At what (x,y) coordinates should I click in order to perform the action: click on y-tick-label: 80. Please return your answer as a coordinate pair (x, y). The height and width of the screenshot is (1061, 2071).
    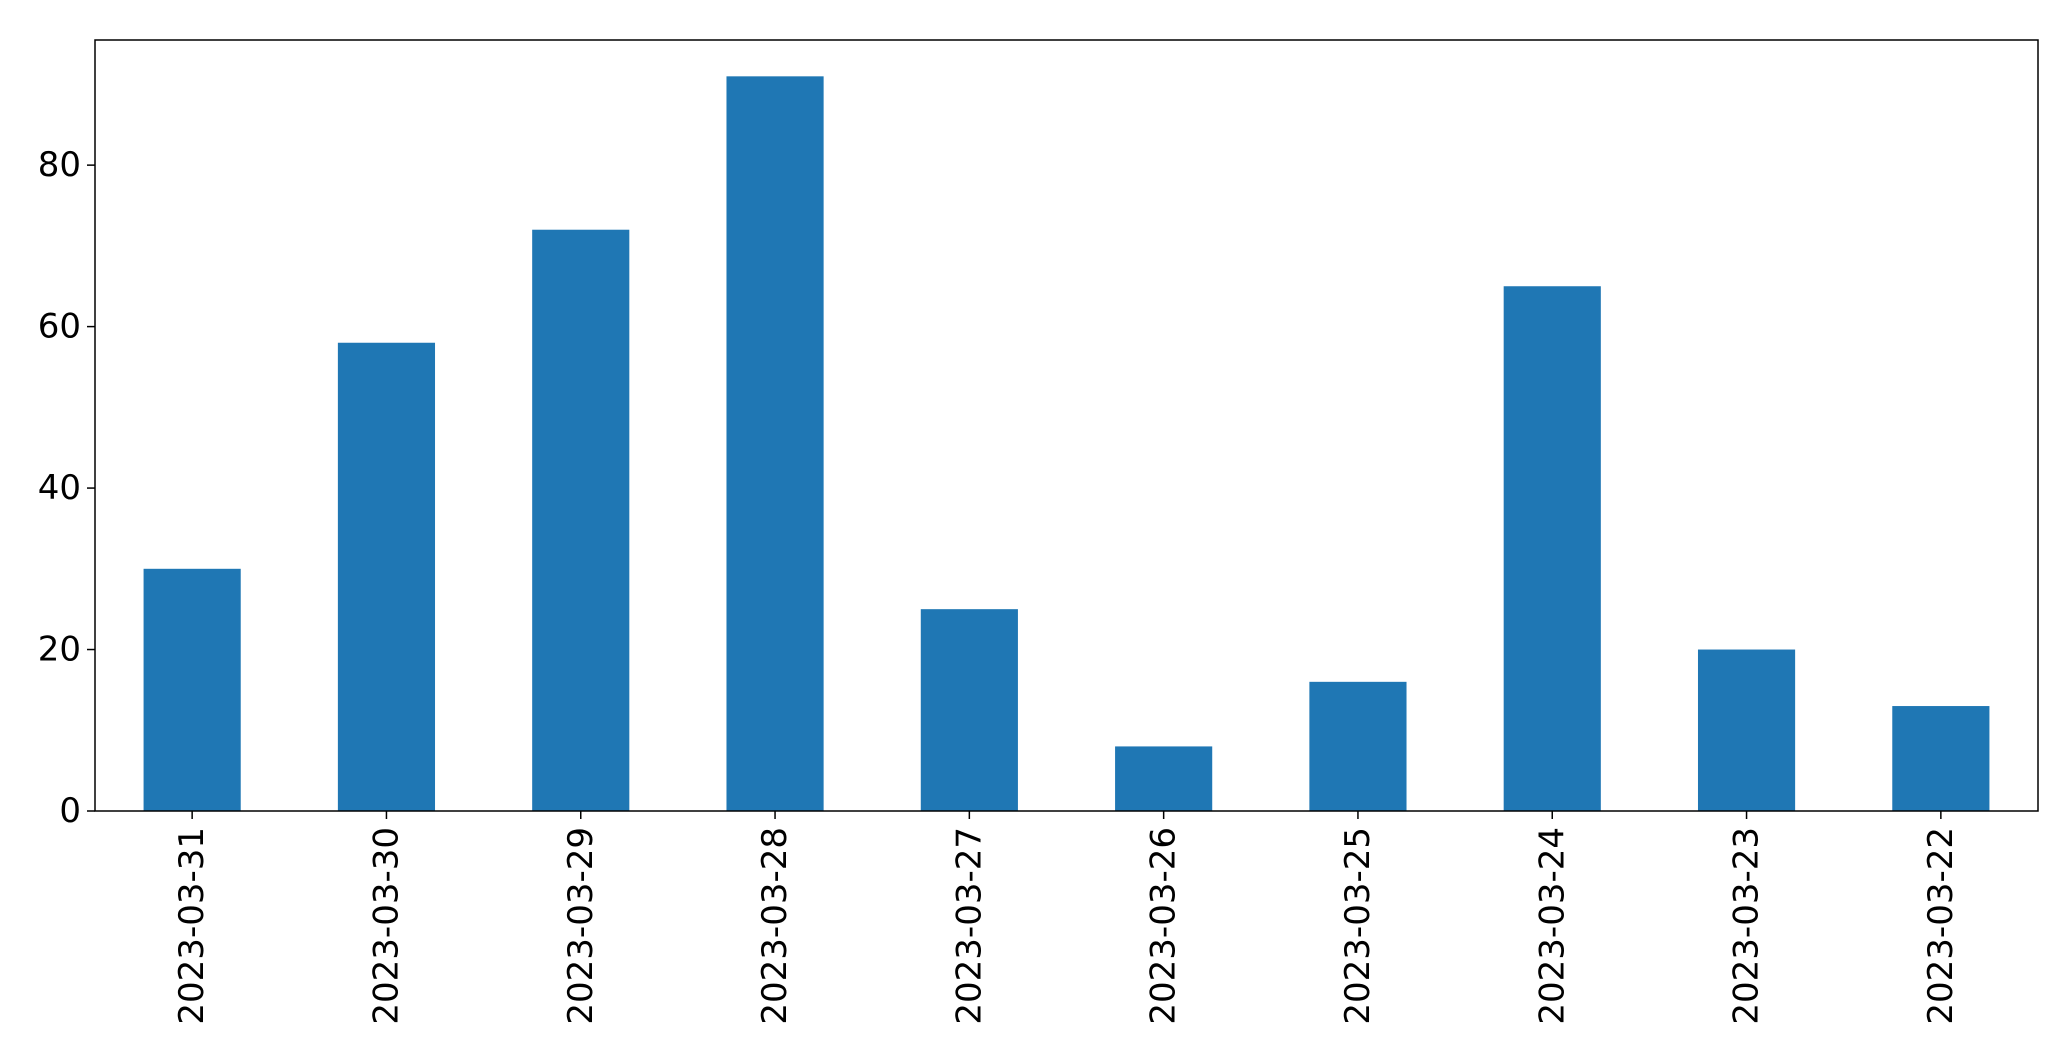
    Looking at the image, I should click on (59, 165).